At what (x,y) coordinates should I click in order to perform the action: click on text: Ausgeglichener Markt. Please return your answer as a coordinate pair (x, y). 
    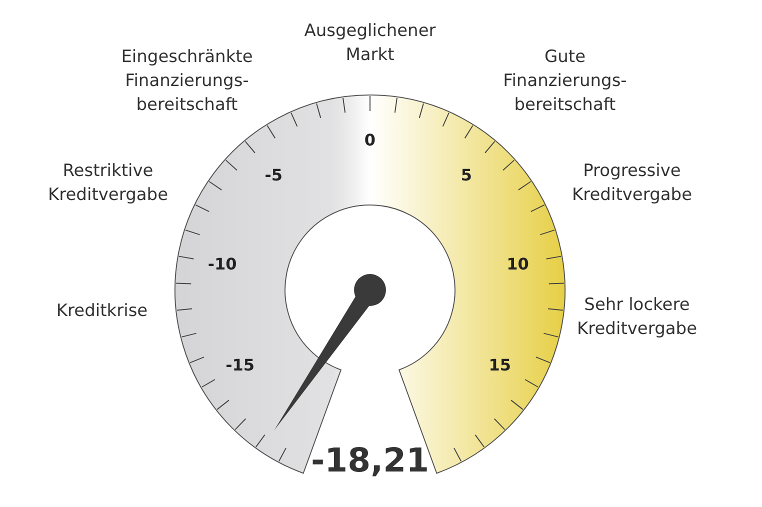
    Looking at the image, I should click on (370, 43).